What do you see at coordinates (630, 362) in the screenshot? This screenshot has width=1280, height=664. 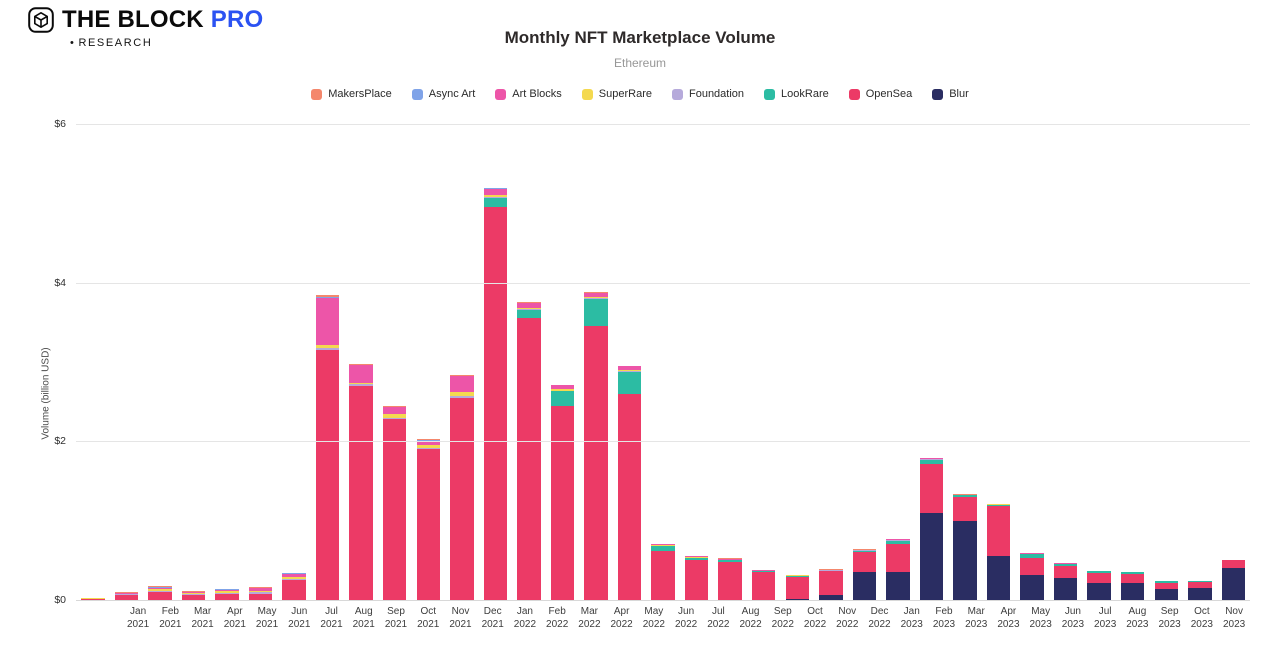 I see `bar-may-2022` at bounding box center [630, 362].